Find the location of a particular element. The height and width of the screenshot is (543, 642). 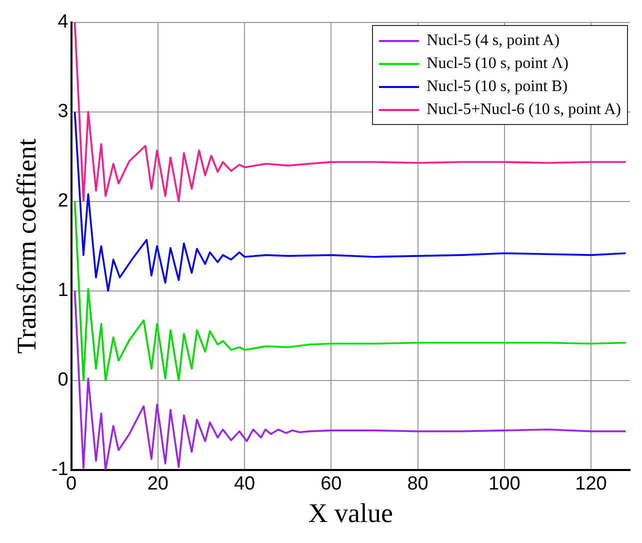

x-tick-label: 100 is located at coordinates (504, 483).